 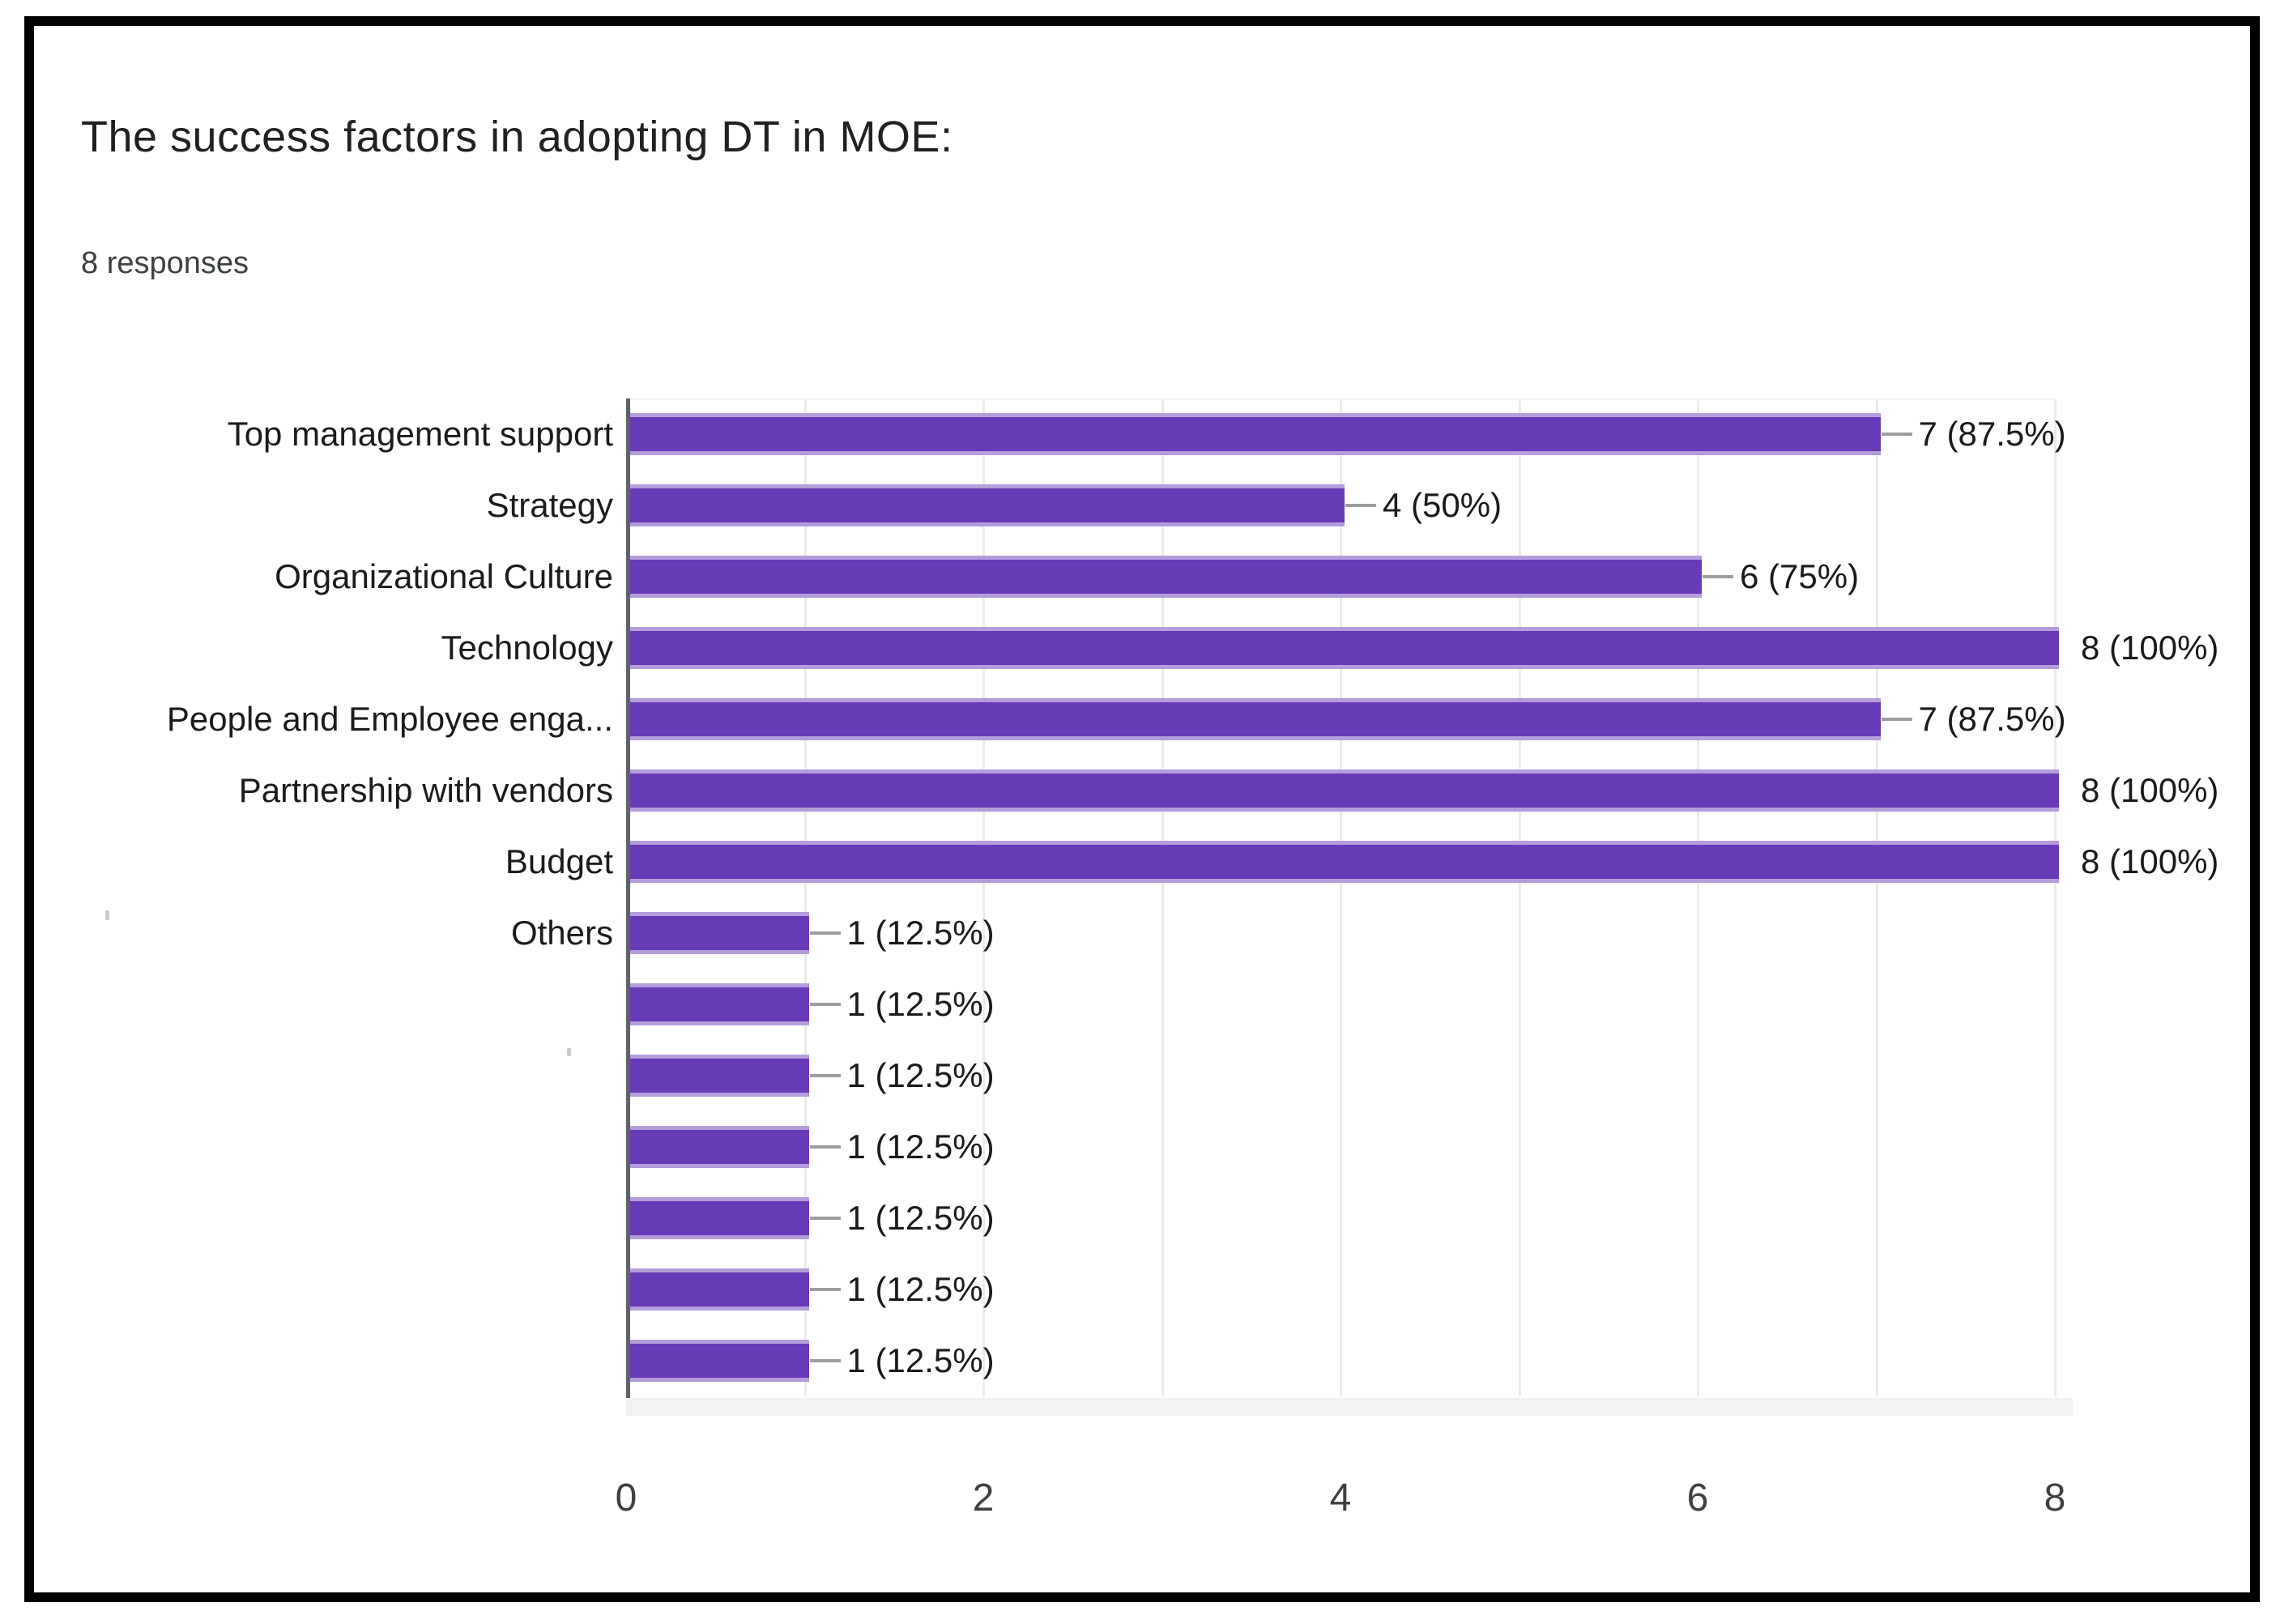 I want to click on x-tick-label: 6, so click(x=1697, y=1498).